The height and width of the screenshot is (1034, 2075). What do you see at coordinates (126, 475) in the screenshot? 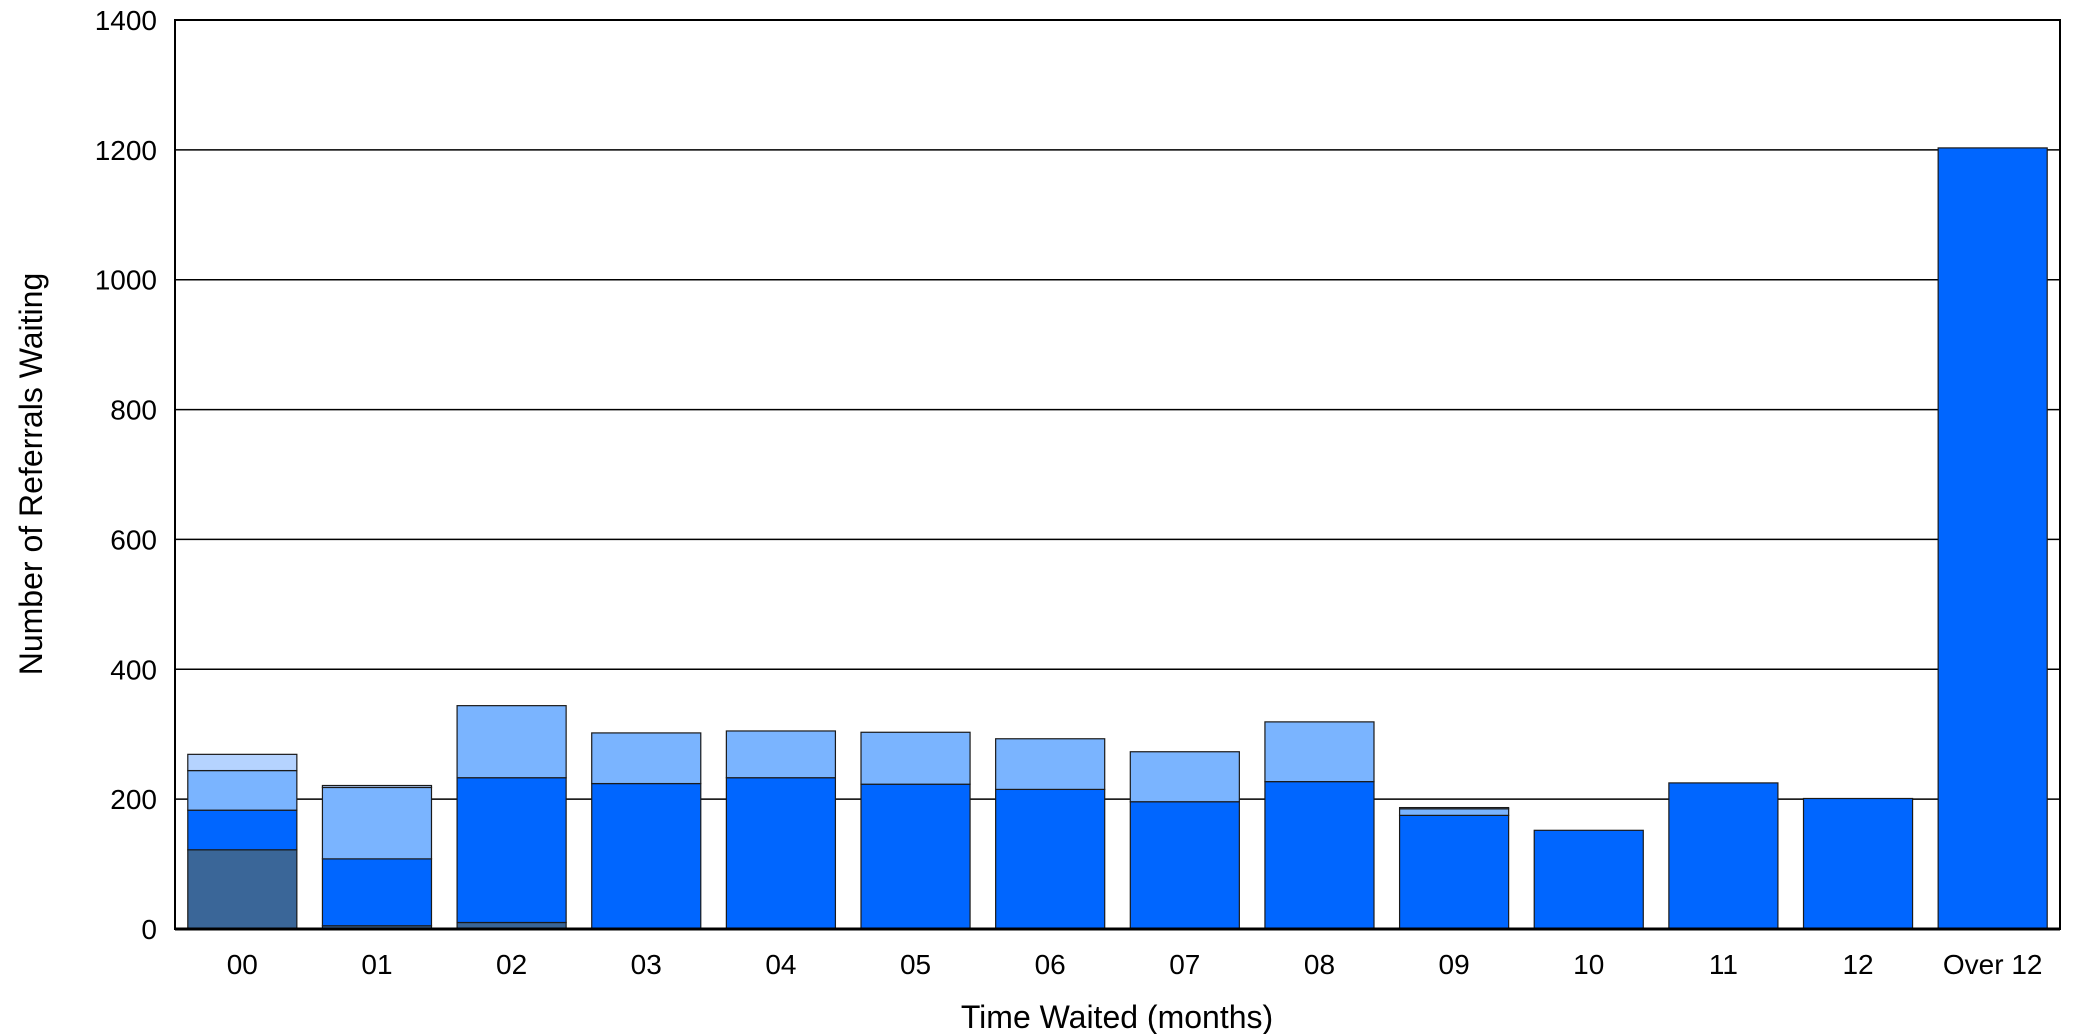
I see `y-tick-labels: 0 200 400 600 800 1000 1200 1400` at bounding box center [126, 475].